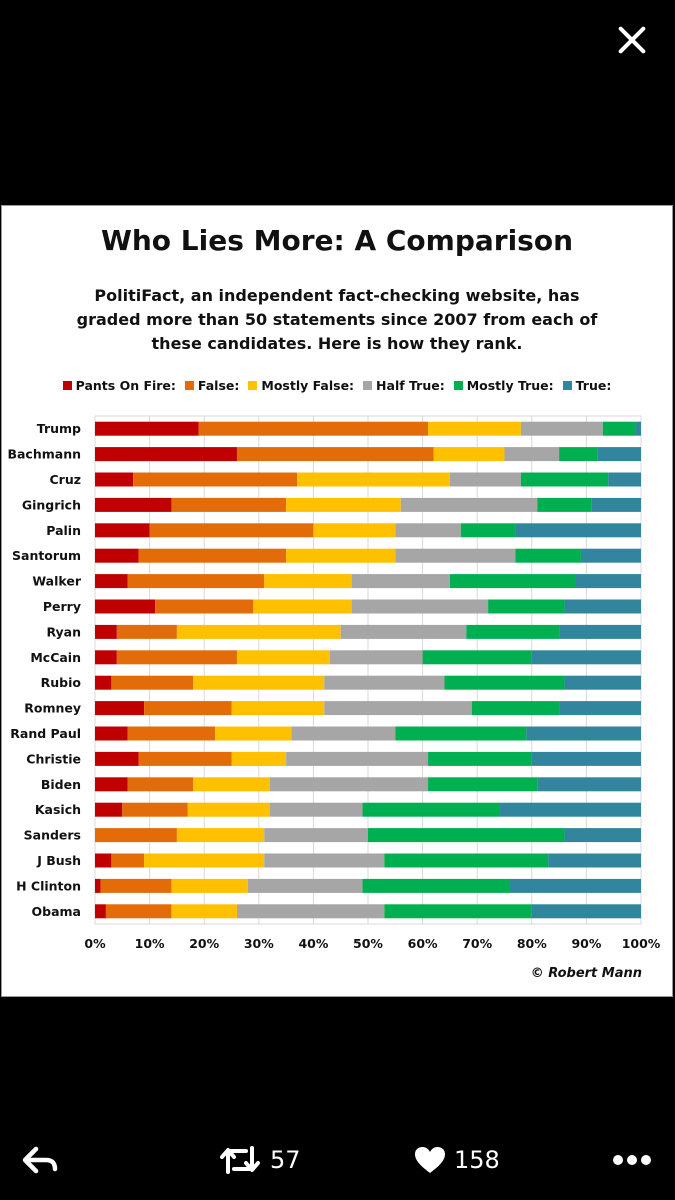  Describe the element at coordinates (52, 835) in the screenshot. I see `category-label: Sanders` at that location.